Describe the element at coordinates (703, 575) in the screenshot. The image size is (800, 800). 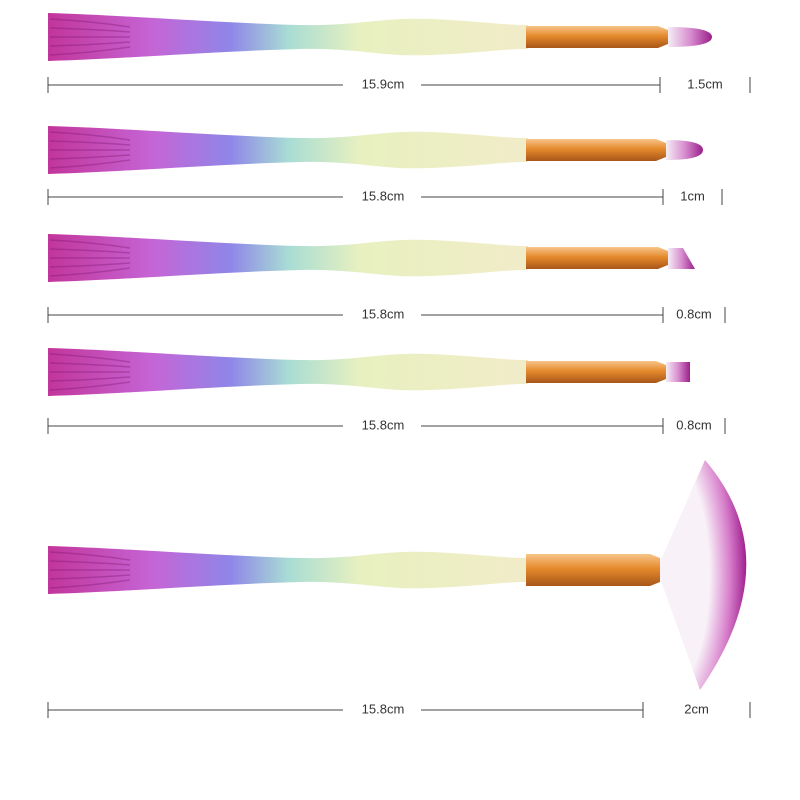
I see `brush-fan` at that location.